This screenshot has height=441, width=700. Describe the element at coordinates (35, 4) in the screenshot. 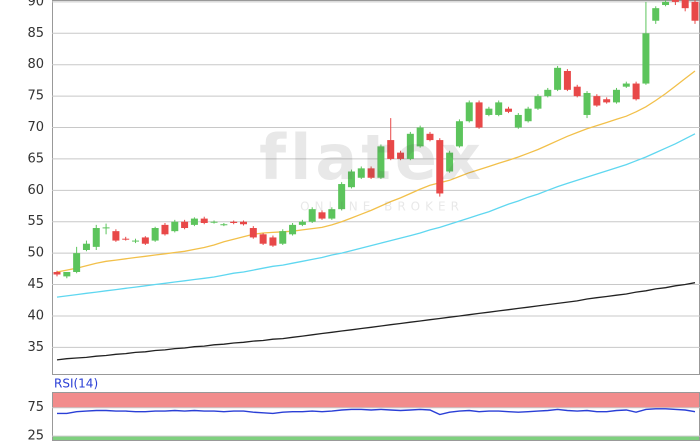

I see `y-tick-label: 90` at that location.